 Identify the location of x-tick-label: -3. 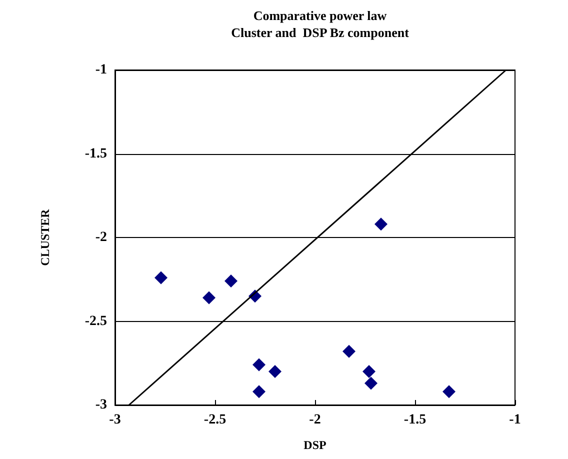
(115, 420).